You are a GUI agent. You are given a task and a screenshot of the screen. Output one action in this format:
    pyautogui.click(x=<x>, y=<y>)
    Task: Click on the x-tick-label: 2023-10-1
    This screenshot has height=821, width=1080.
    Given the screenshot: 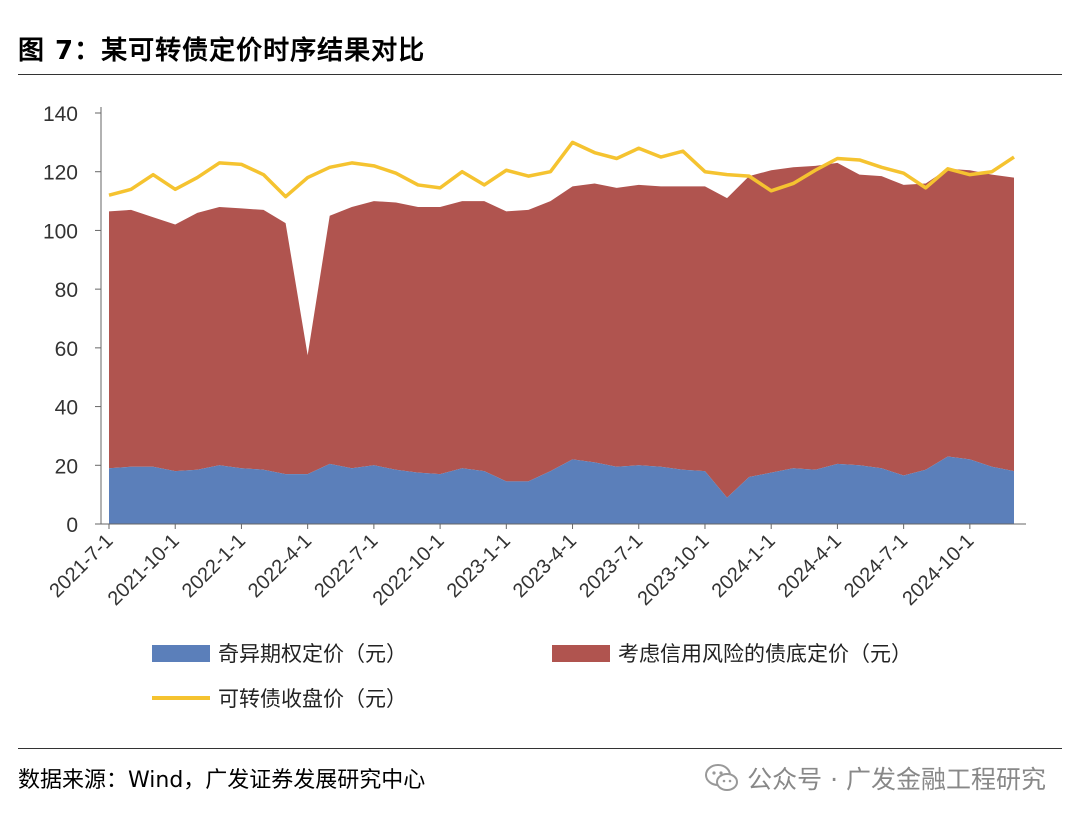 What is the action you would take?
    pyautogui.click(x=673, y=570)
    